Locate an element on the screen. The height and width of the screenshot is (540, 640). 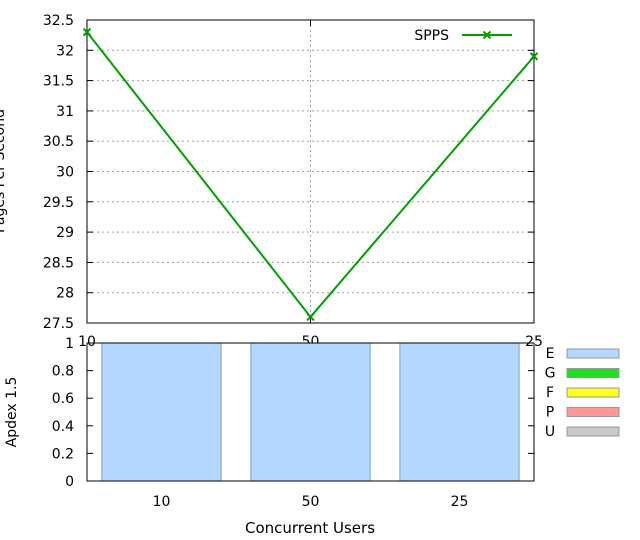
legend-label-p: P is located at coordinates (550, 413).